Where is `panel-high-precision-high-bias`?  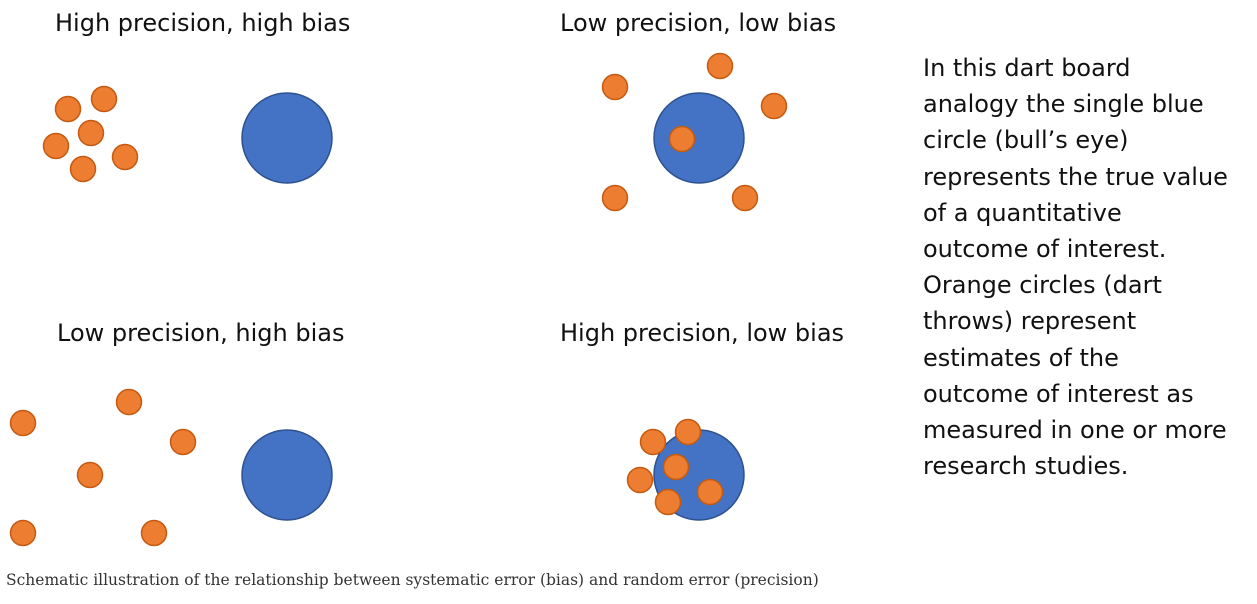 panel-high-precision-high-bias is located at coordinates (187, 134).